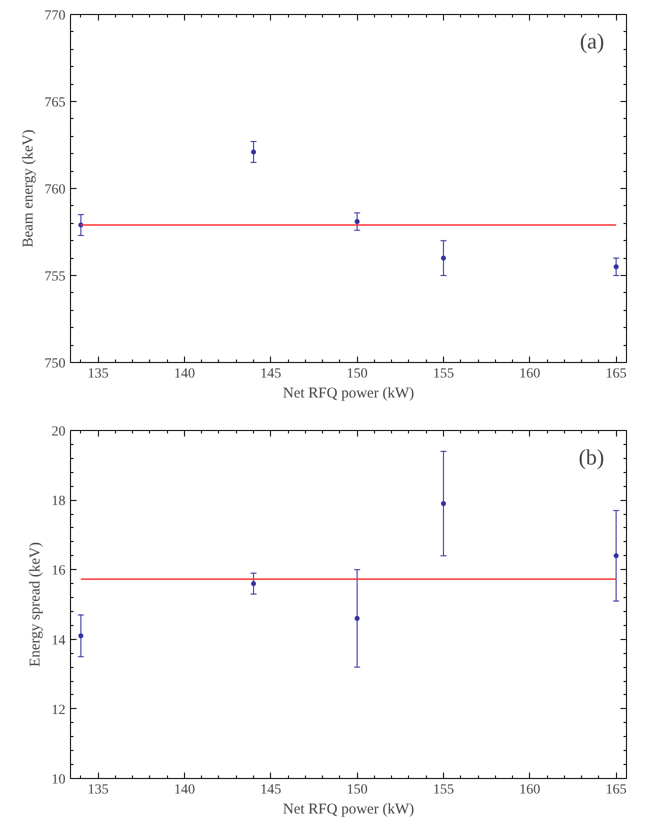 The image size is (651, 831). I want to click on y-tick-label: 18, so click(59, 502).